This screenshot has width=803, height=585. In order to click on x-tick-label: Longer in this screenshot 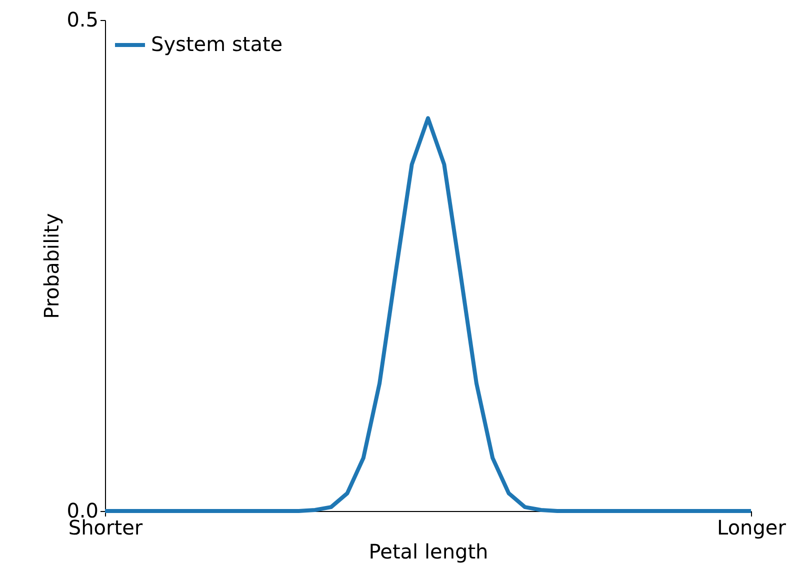, I will do `click(752, 528)`.